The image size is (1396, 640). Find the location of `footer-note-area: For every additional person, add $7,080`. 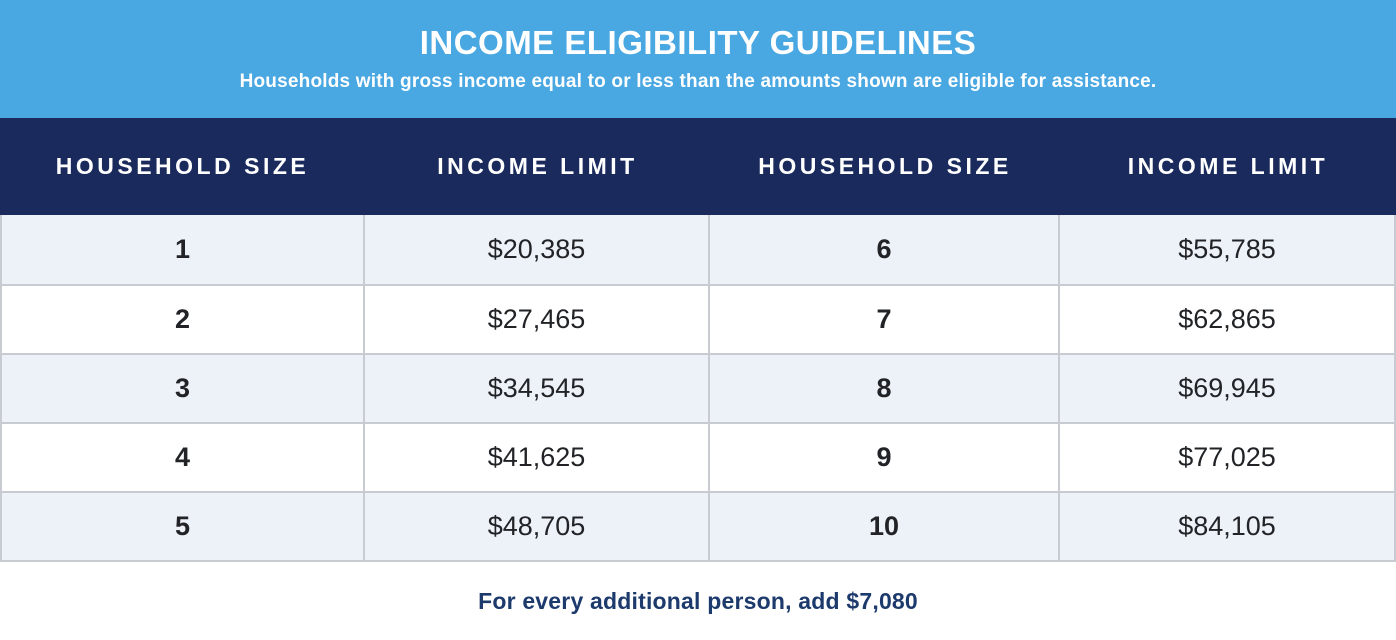

footer-note-area: For every additional person, add $7,080 is located at coordinates (698, 601).